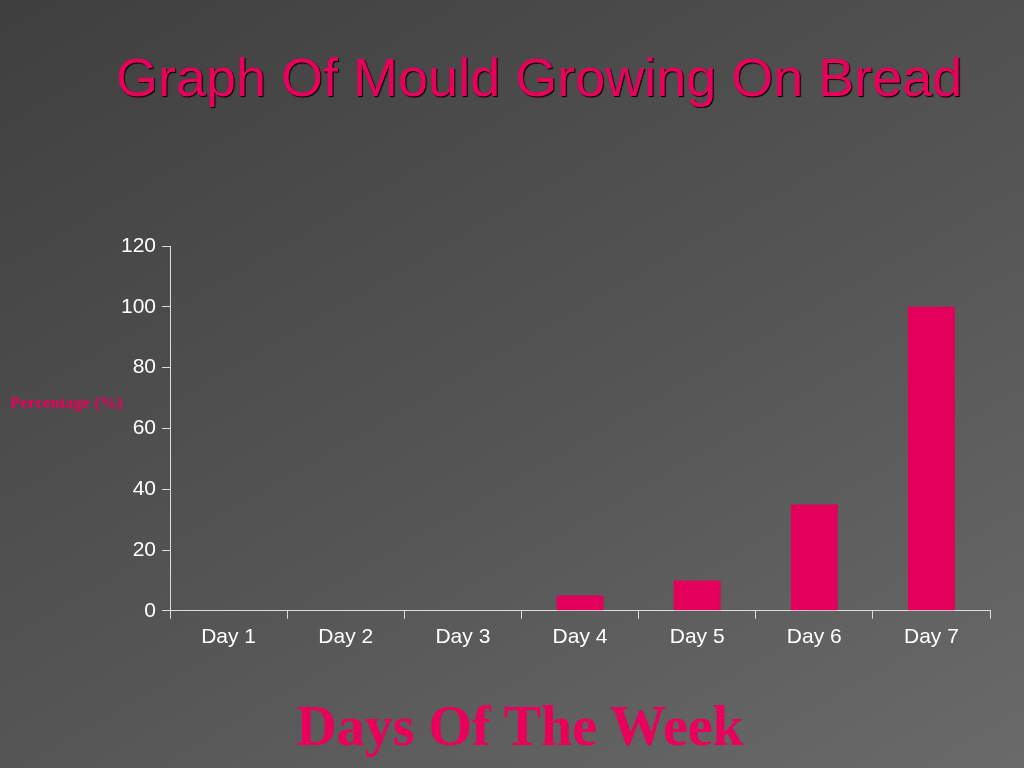  I want to click on y-tick-label: 0, so click(150, 609).